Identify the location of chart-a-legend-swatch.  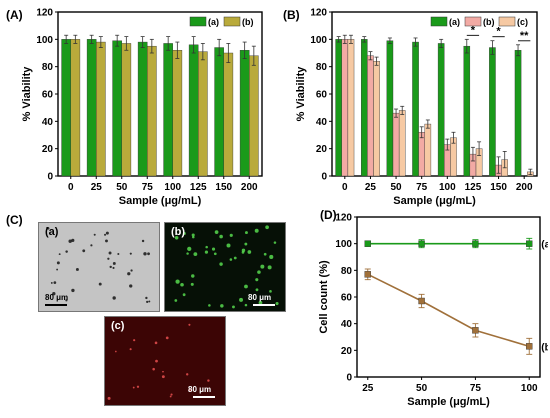
(232, 21).